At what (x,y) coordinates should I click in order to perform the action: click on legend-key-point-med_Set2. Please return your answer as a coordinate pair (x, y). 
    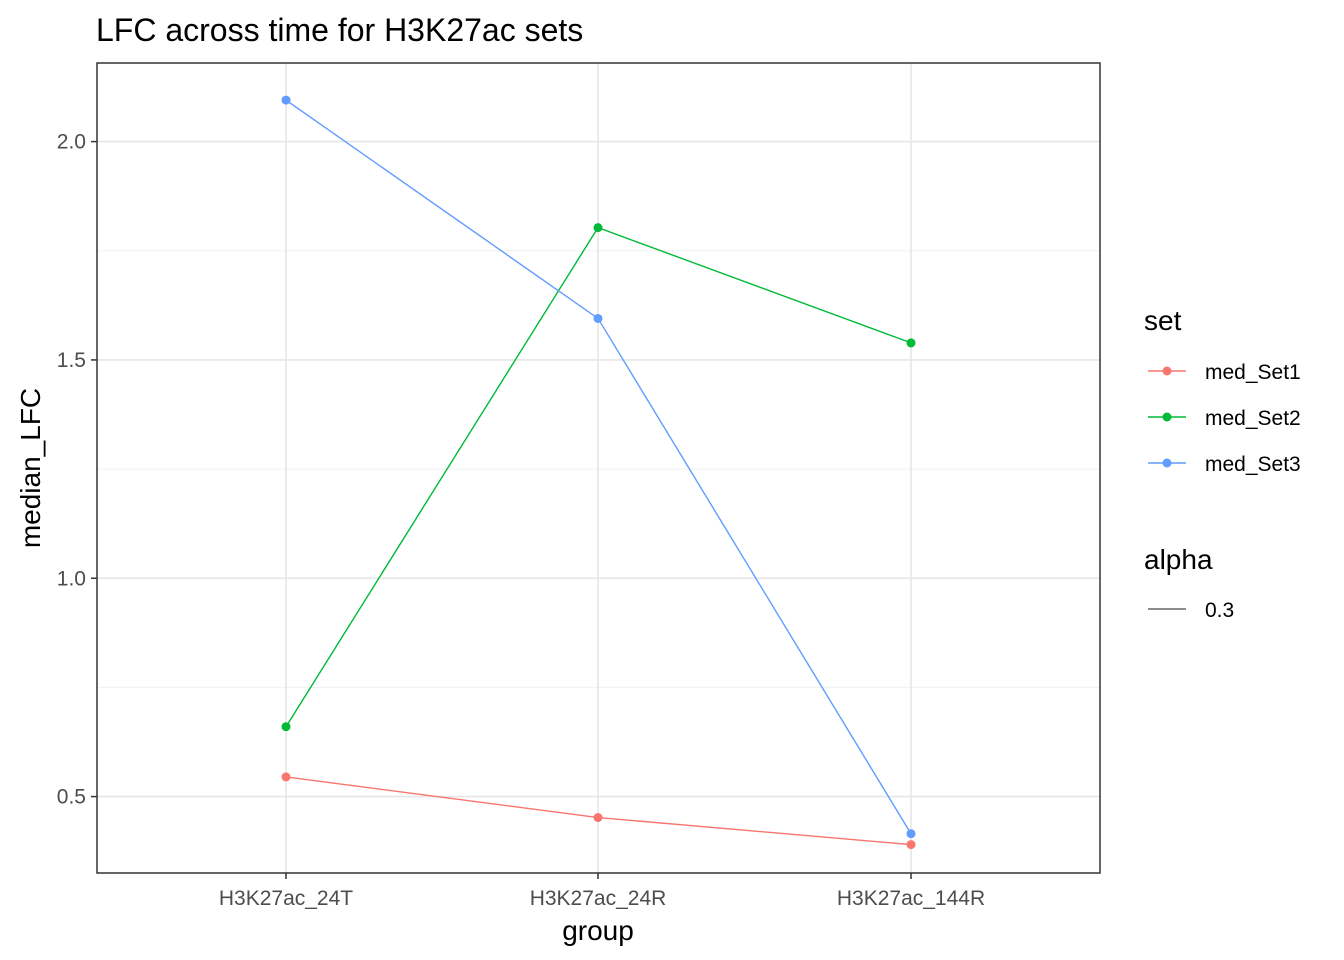
    Looking at the image, I should click on (1167, 417).